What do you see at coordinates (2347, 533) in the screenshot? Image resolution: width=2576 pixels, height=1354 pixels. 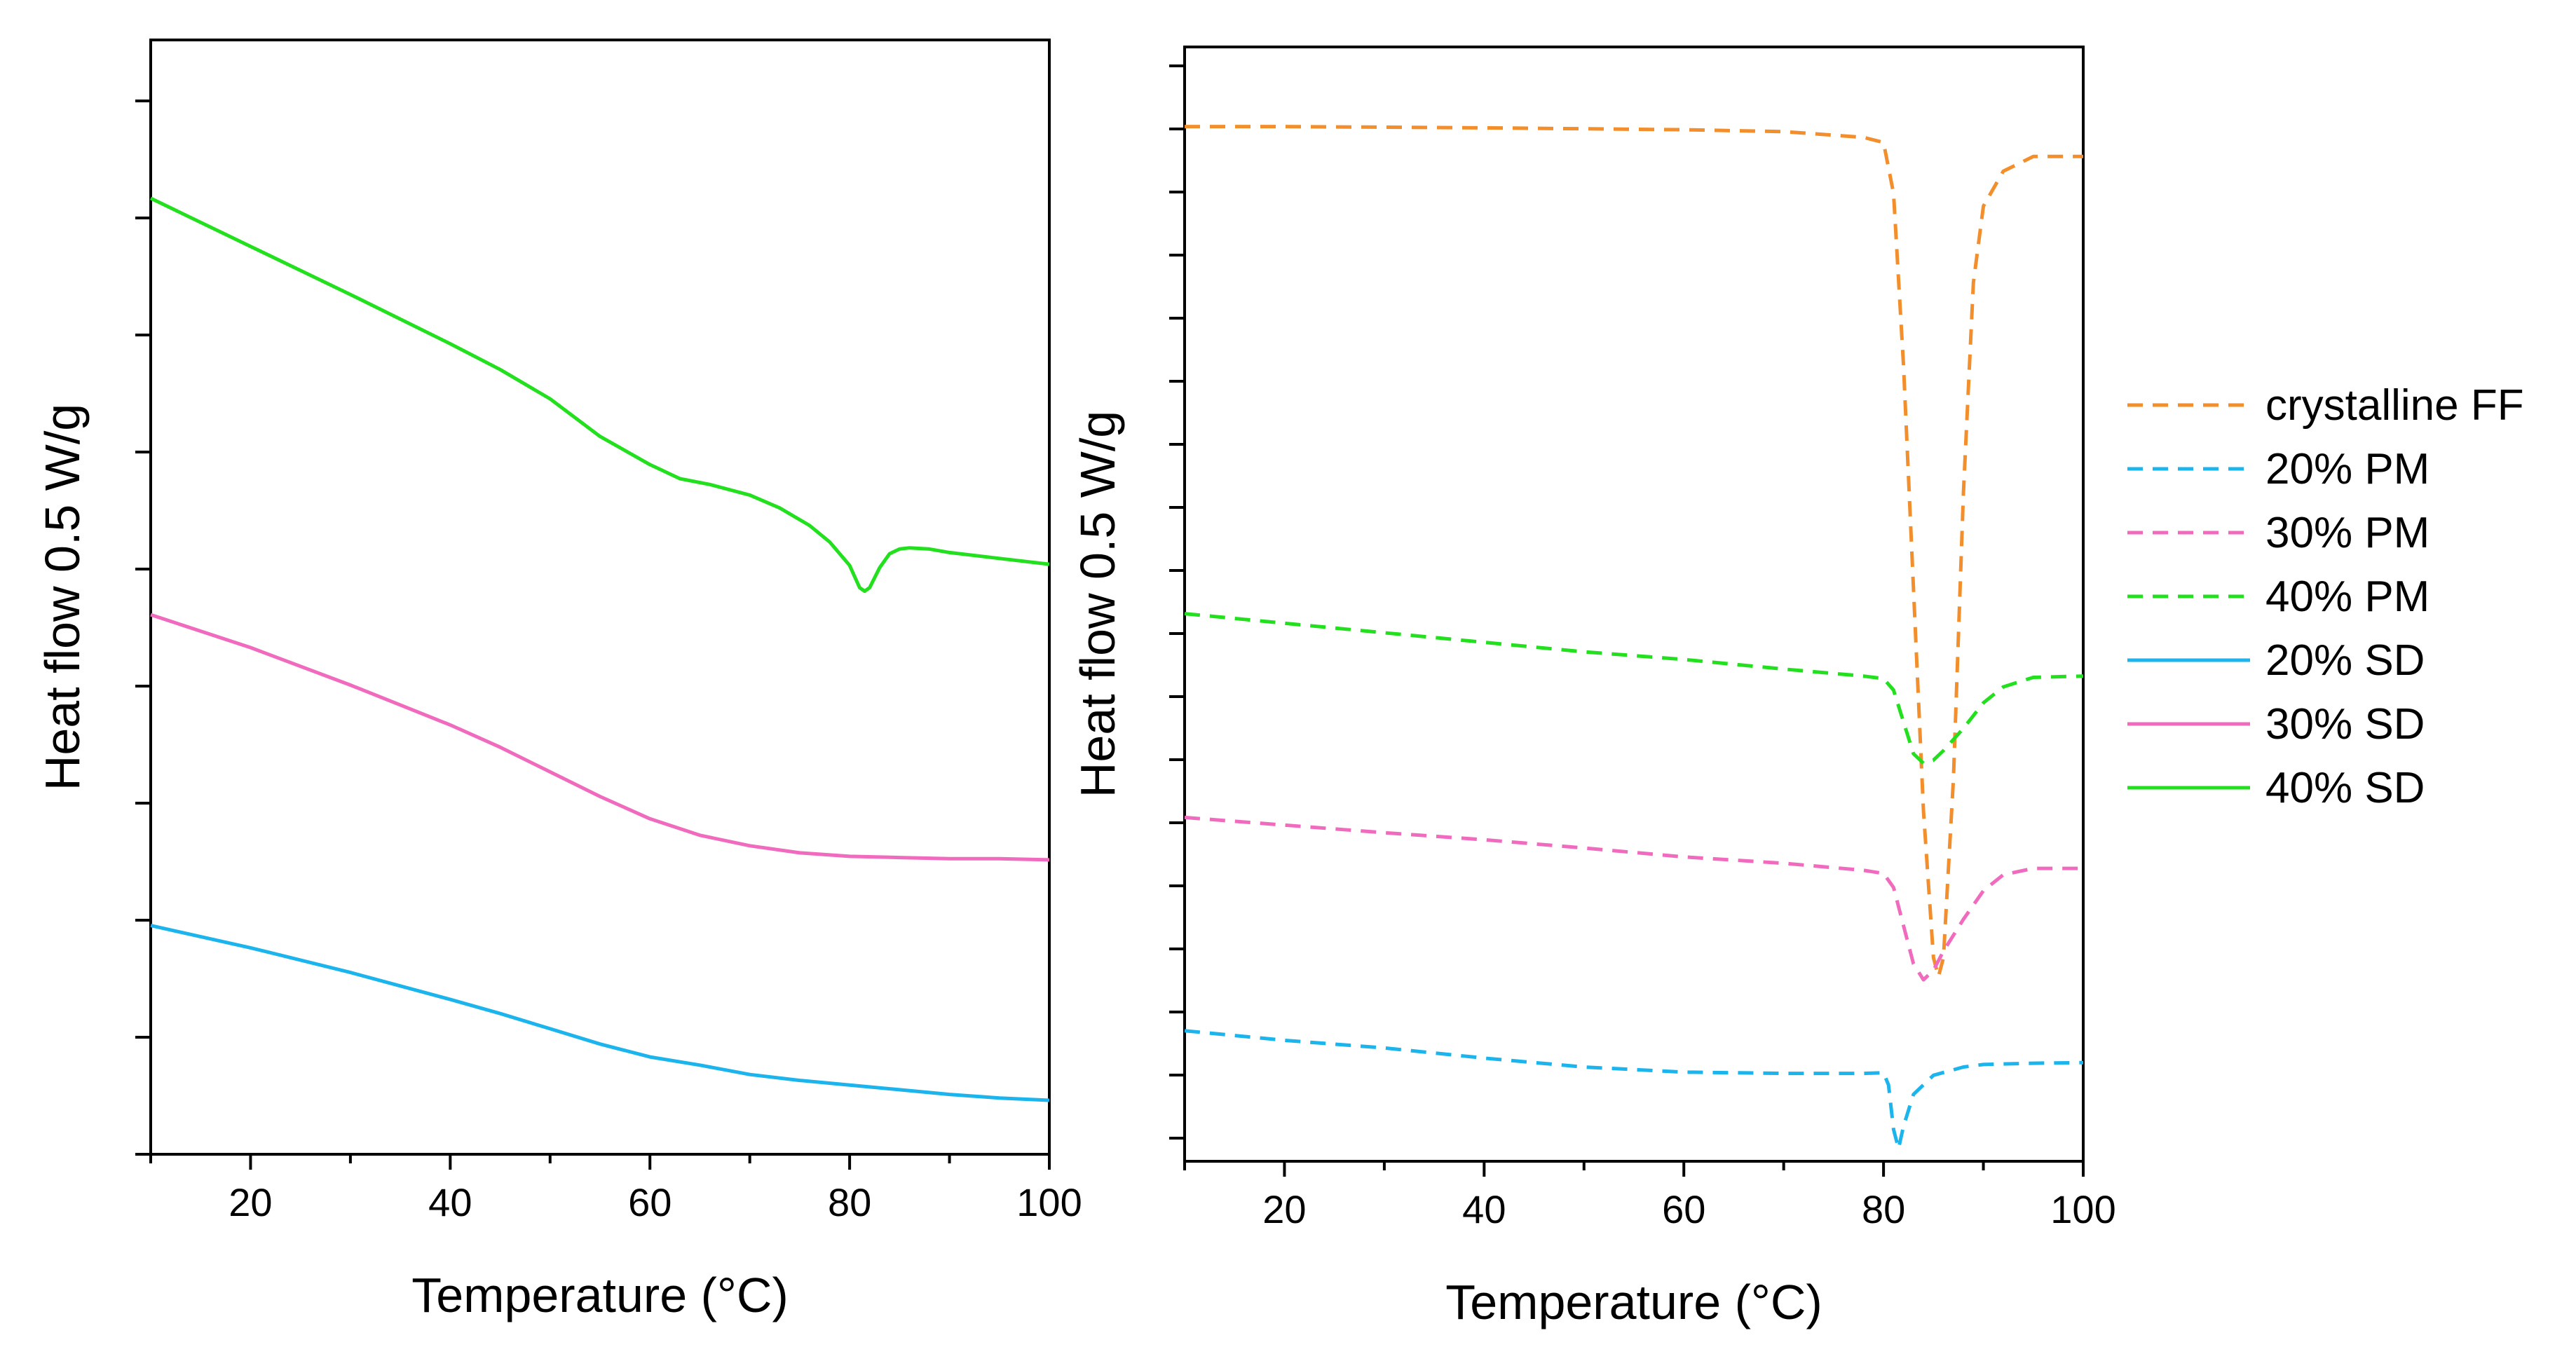 I see `legend-label: 30% PM` at bounding box center [2347, 533].